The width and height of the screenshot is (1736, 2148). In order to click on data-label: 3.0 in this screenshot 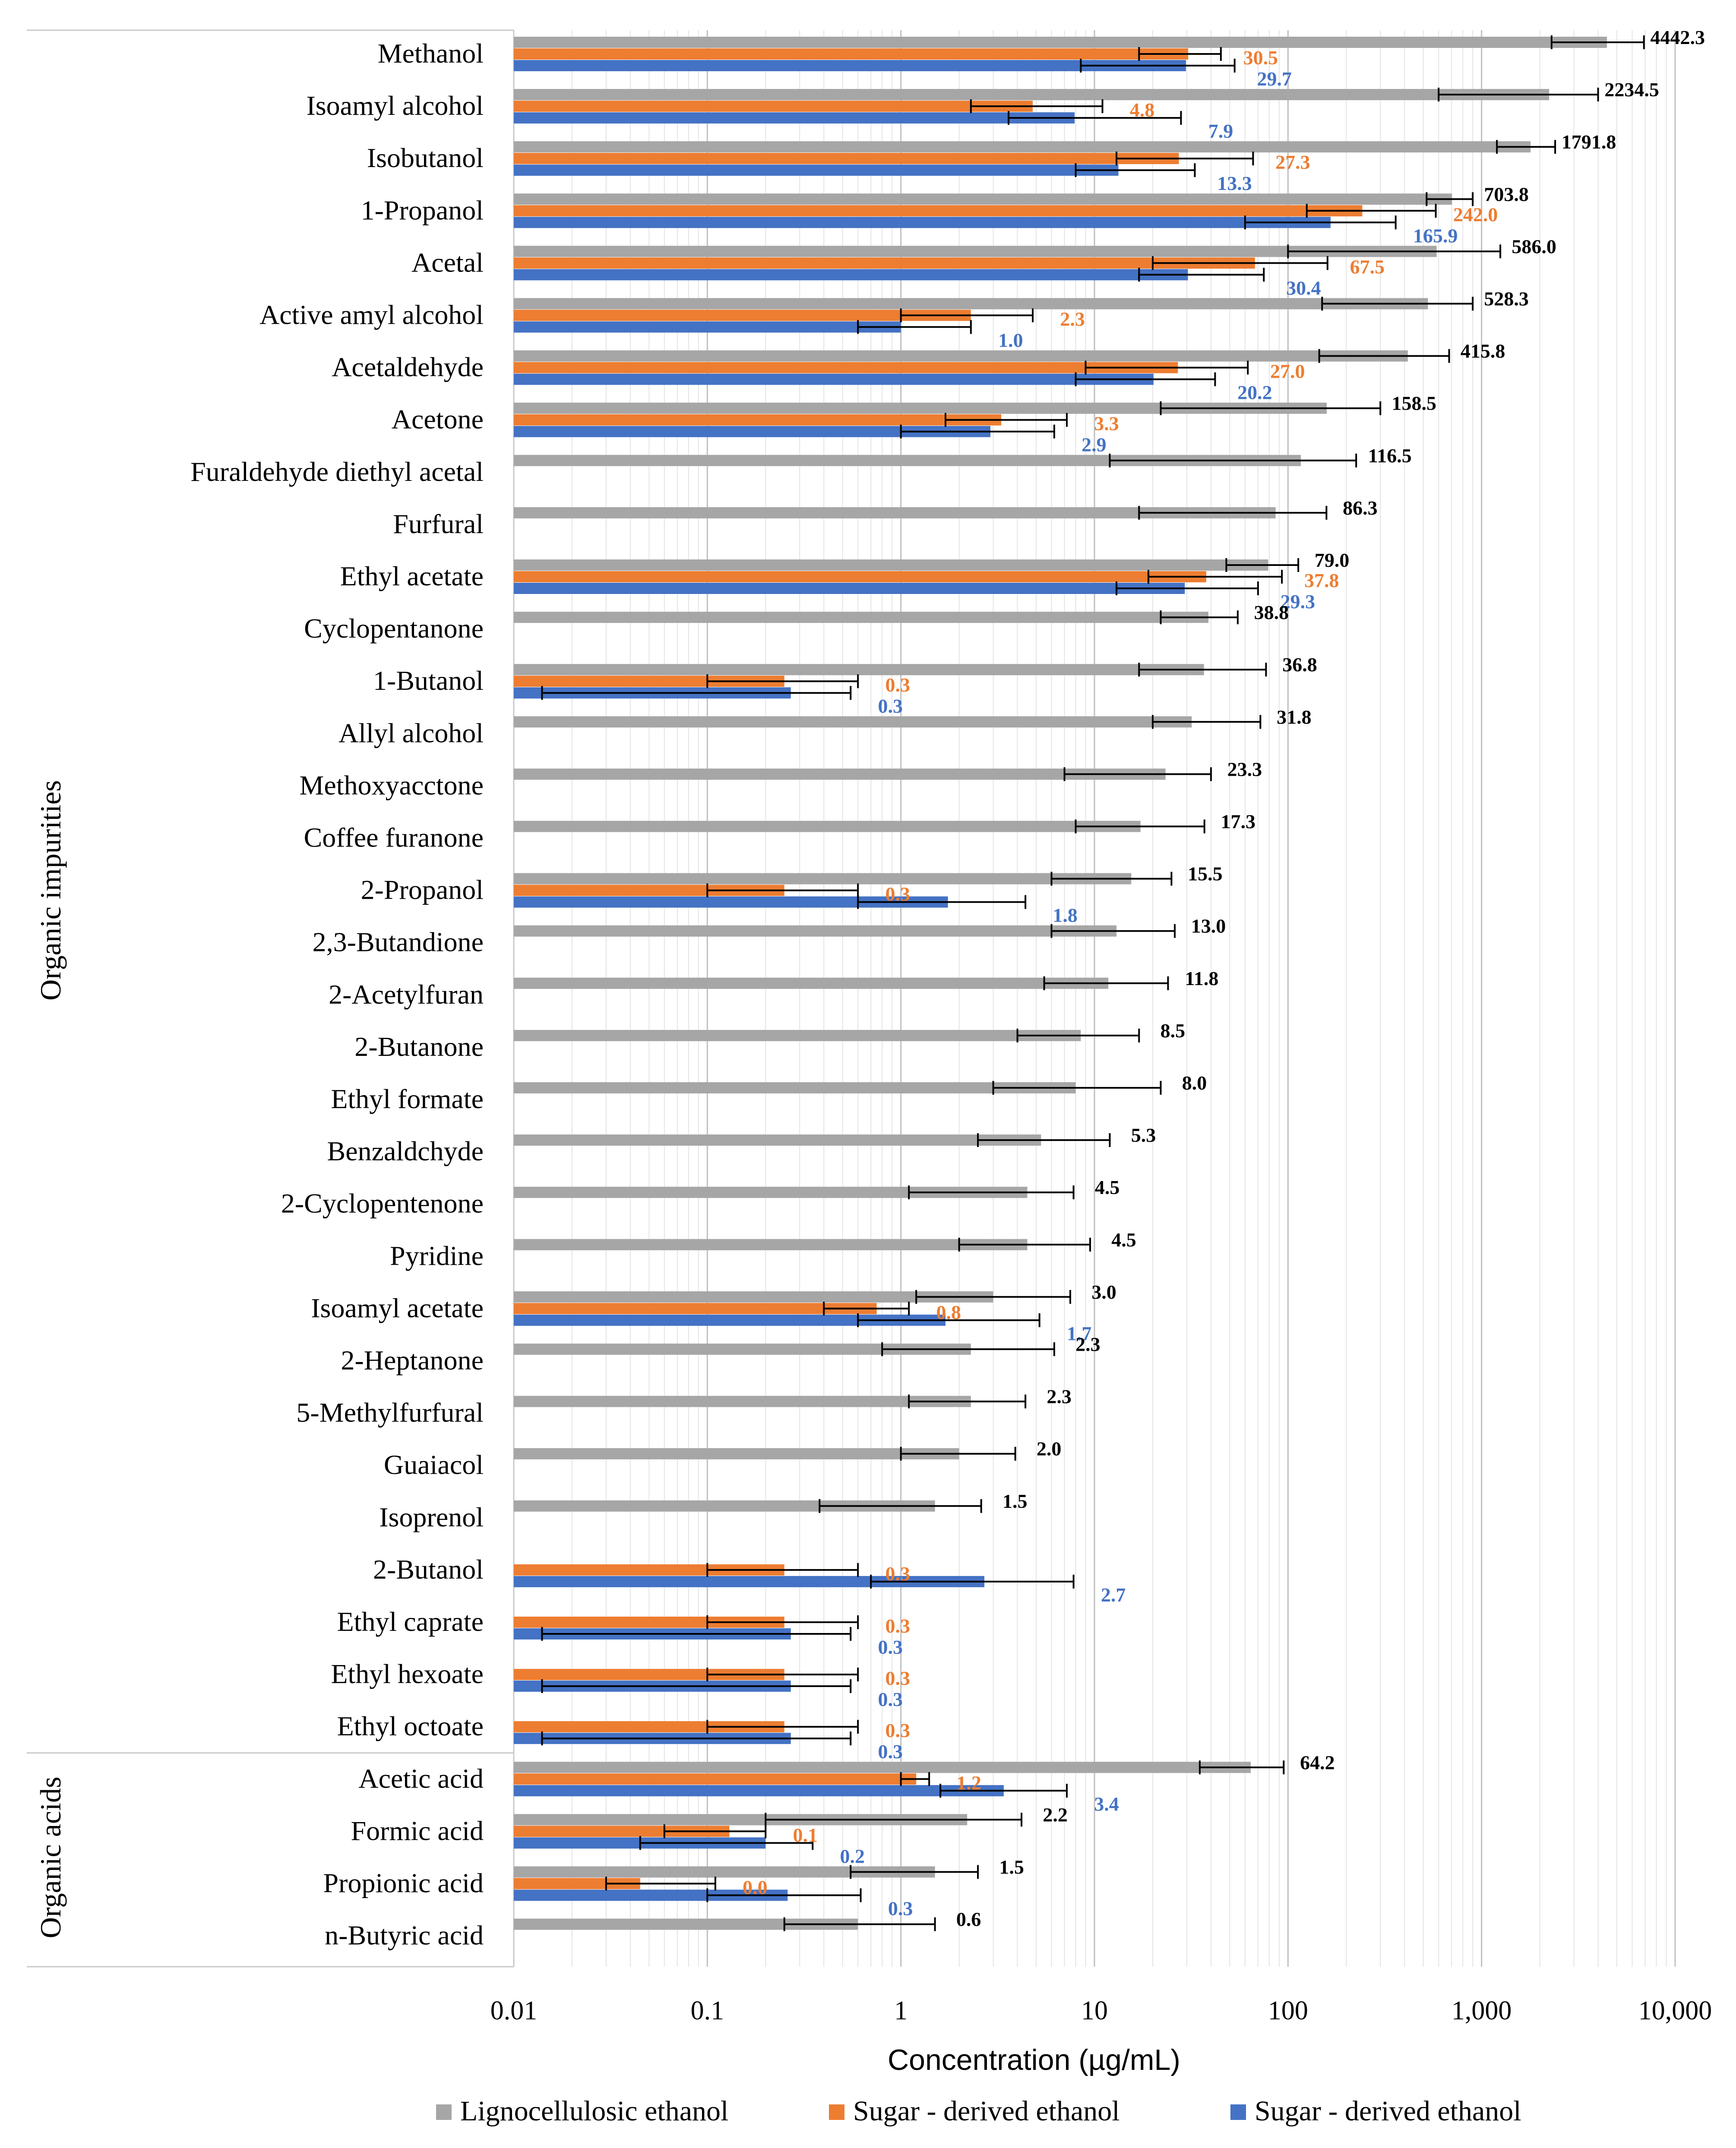, I will do `click(1103, 1292)`.